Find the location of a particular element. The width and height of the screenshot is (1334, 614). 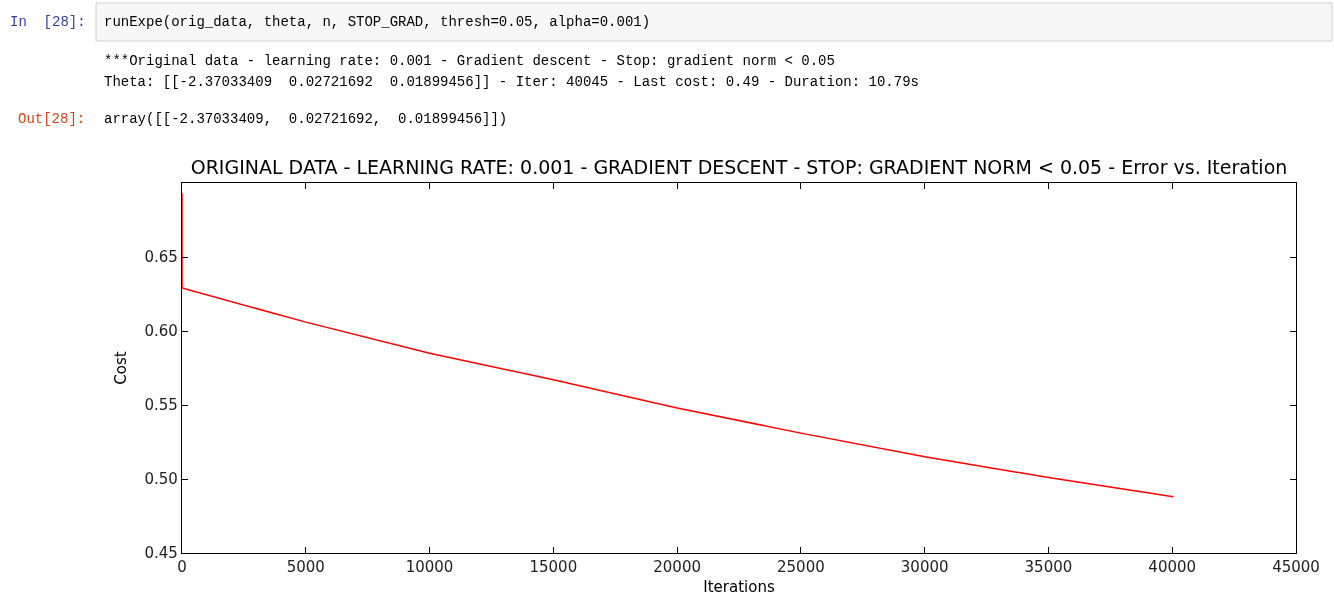

x-tick-label: 5000 is located at coordinates (305, 567).